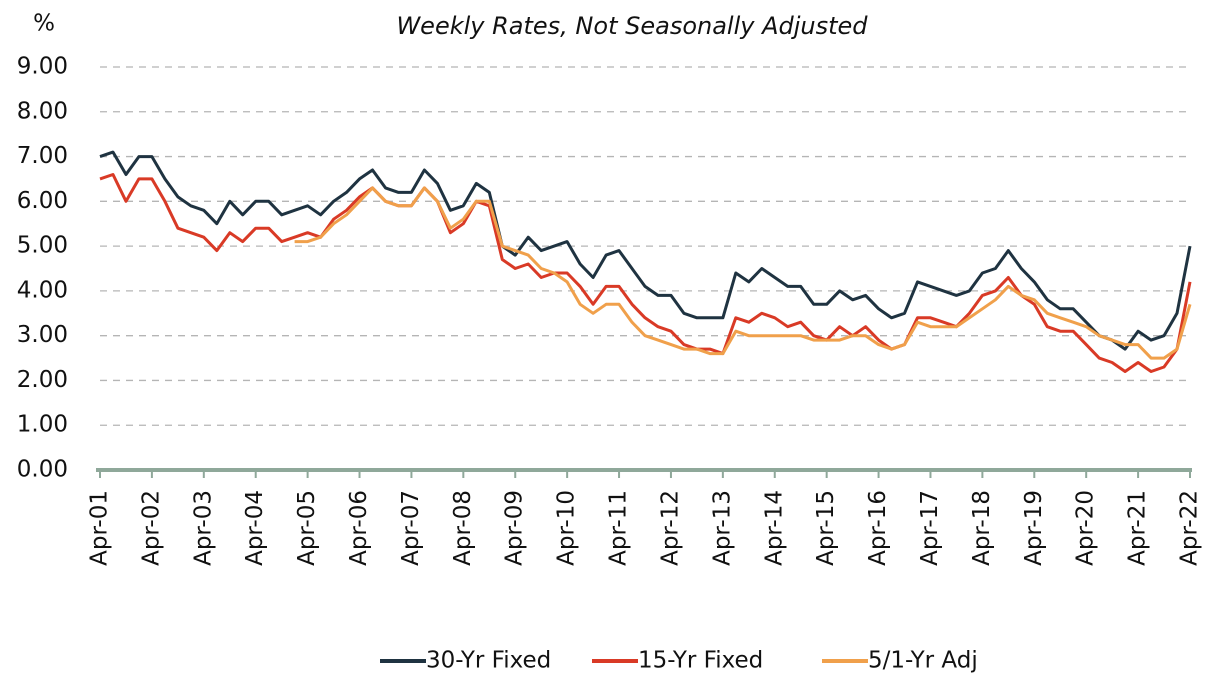 Image resolution: width=1212 pixels, height=679 pixels. What do you see at coordinates (100, 528) in the screenshot?
I see `x-tick-label: Apr-01` at bounding box center [100, 528].